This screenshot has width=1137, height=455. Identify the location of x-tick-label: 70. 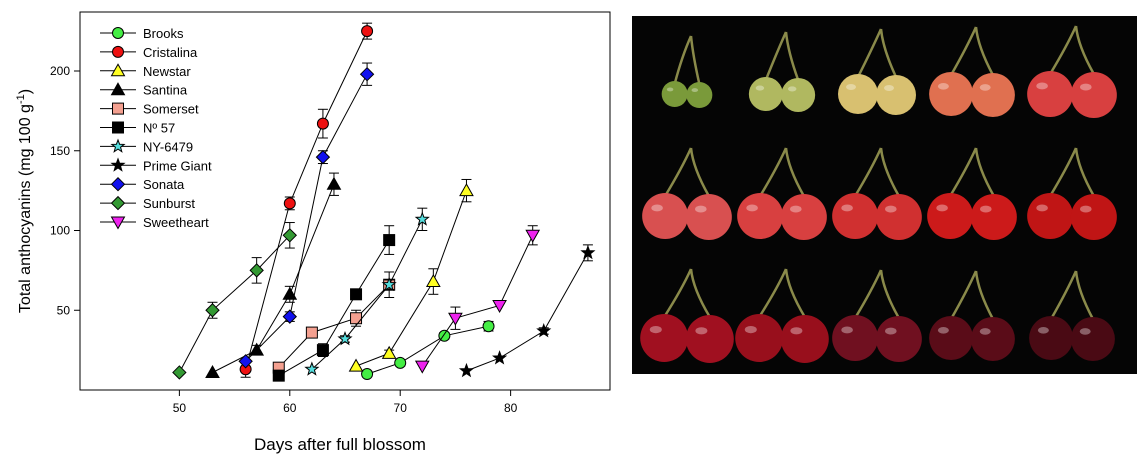
(401, 408).